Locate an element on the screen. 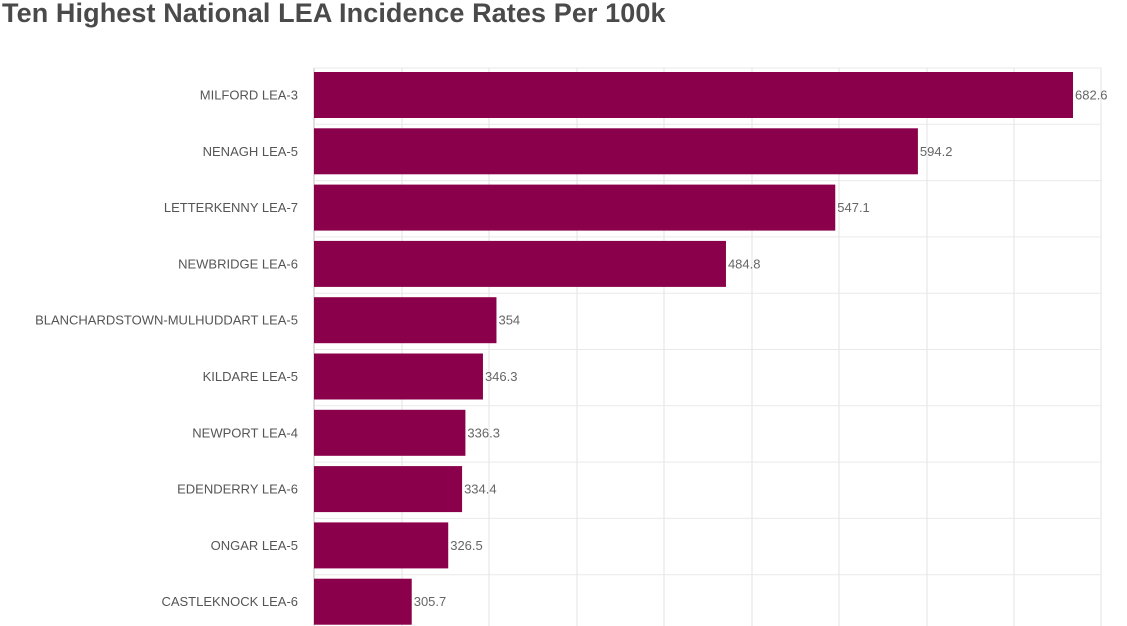  category-label: CASTLEKNOCK LEA-6 is located at coordinates (229, 601).